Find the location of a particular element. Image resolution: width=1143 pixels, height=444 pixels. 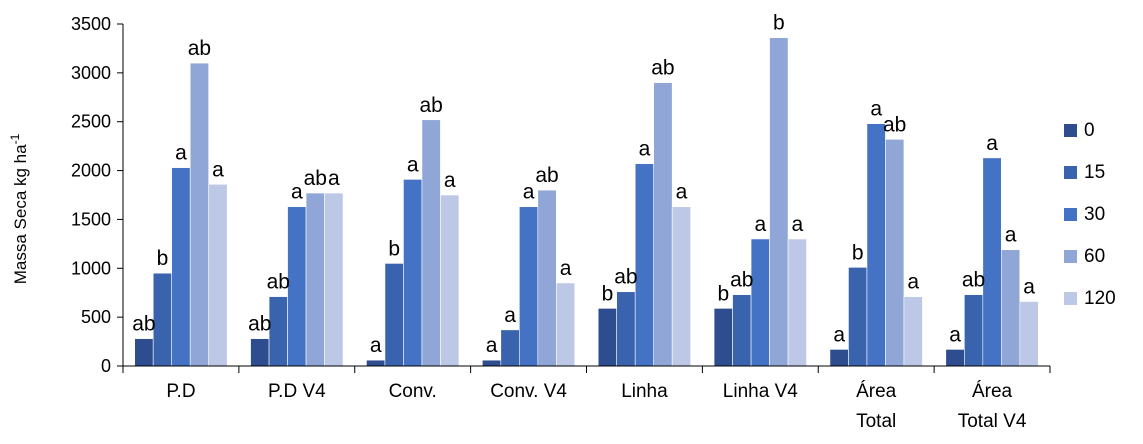

y-axis-title: Massa Seca kg ha-1 is located at coordinates (19, 208).